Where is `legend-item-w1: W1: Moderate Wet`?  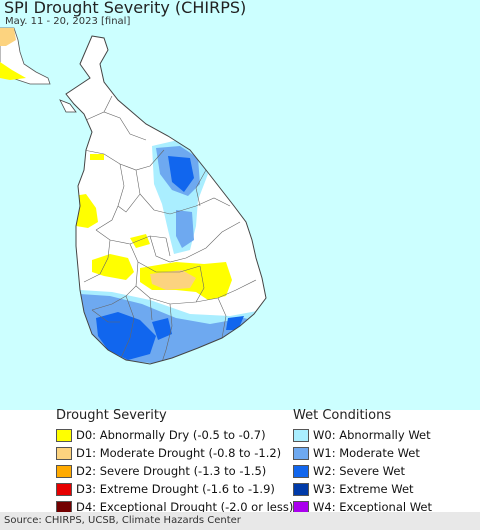
legend-item-w1: W1: Moderate Wet is located at coordinates (362, 453).